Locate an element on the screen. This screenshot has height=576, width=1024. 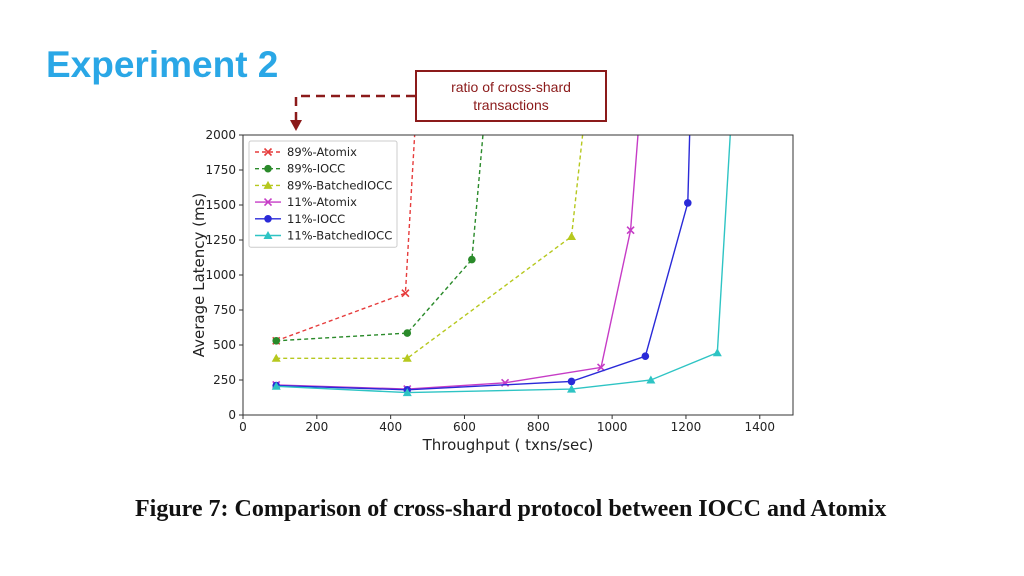
callout-arrow-line is located at coordinates (354, 108).